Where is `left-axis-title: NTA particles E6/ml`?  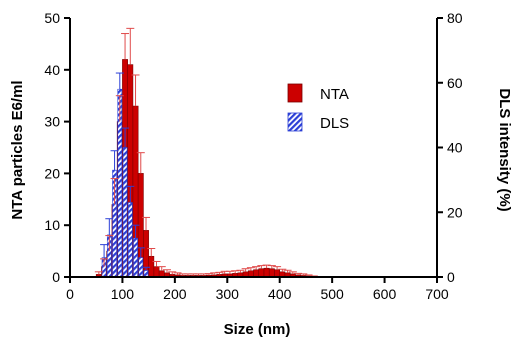
left-axis-title: NTA particles E6/ml is located at coordinates (17, 149).